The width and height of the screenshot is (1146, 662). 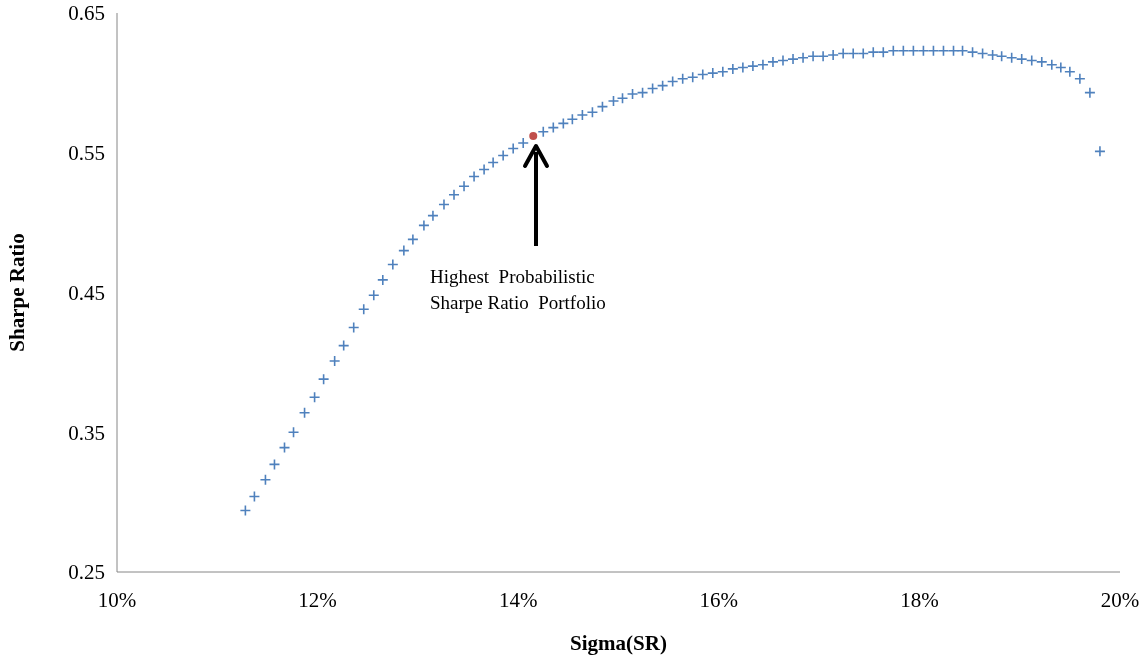 I want to click on x-tick-label: 16%, so click(x=719, y=600).